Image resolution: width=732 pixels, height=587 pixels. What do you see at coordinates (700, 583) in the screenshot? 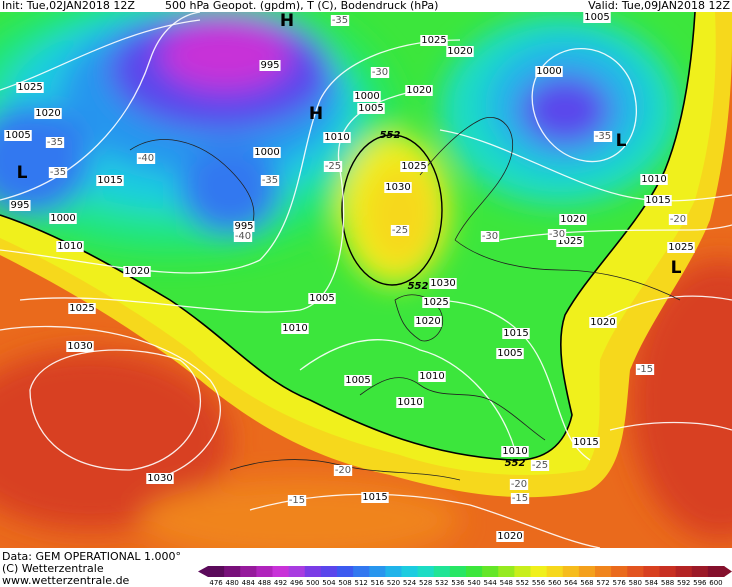
I see `color-bar-label: 596` at bounding box center [700, 583].